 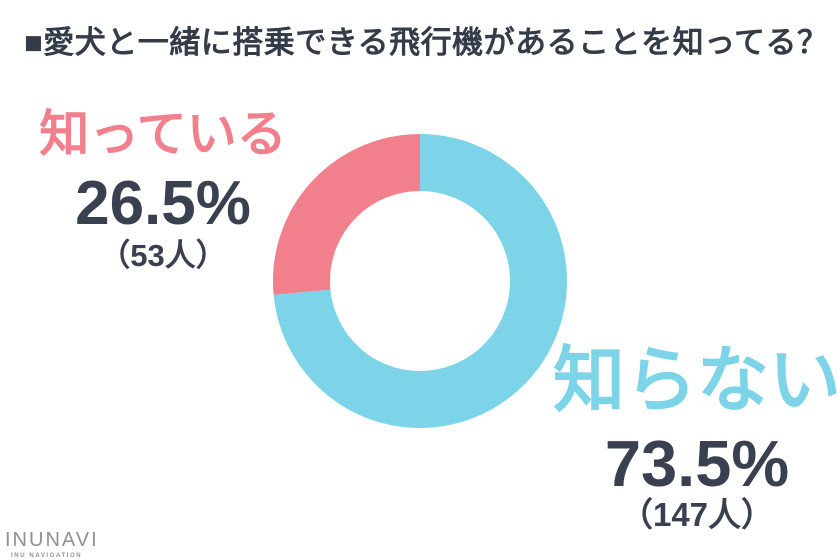 I want to click on inunavi-logo-subtext: INU NAVIGATION, so click(x=47, y=556).